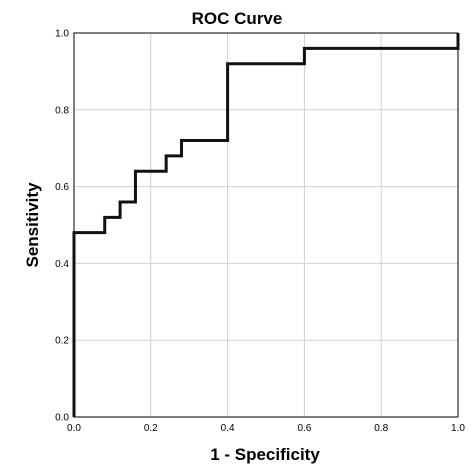 The height and width of the screenshot is (474, 474). Describe the element at coordinates (62, 418) in the screenshot. I see `y-tick-label: 0.0` at that location.